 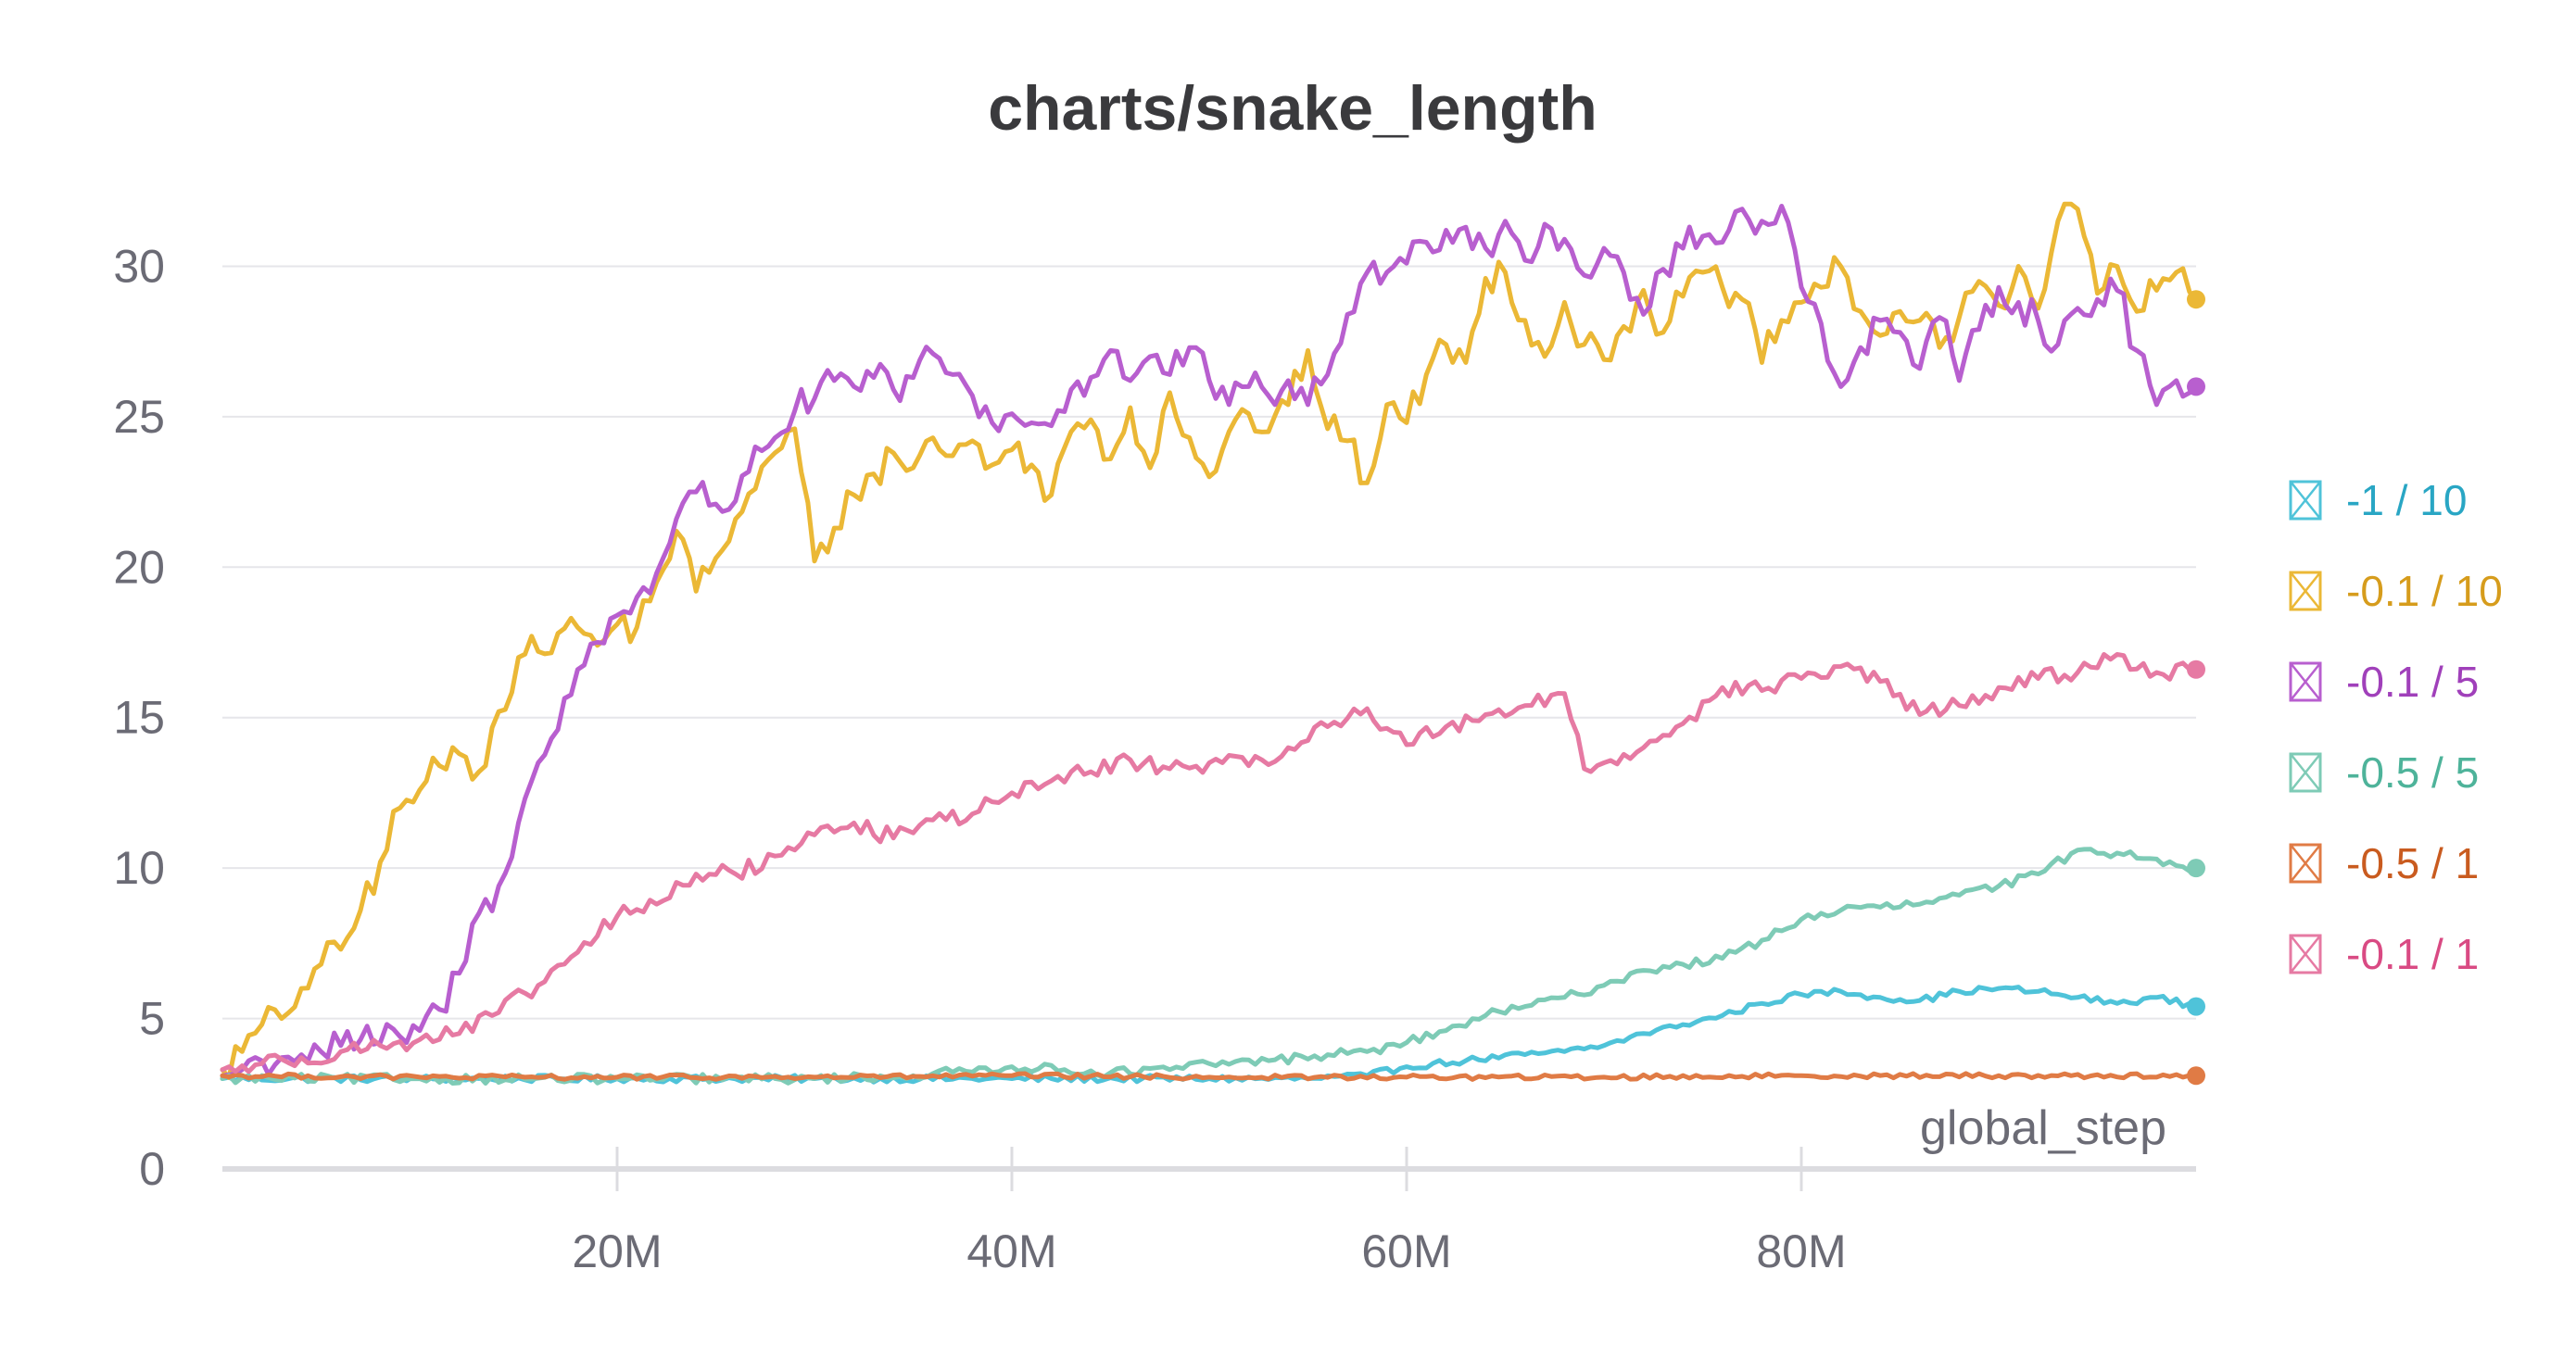 I want to click on legend-label: -0.5 / 1, so click(x=2413, y=863).